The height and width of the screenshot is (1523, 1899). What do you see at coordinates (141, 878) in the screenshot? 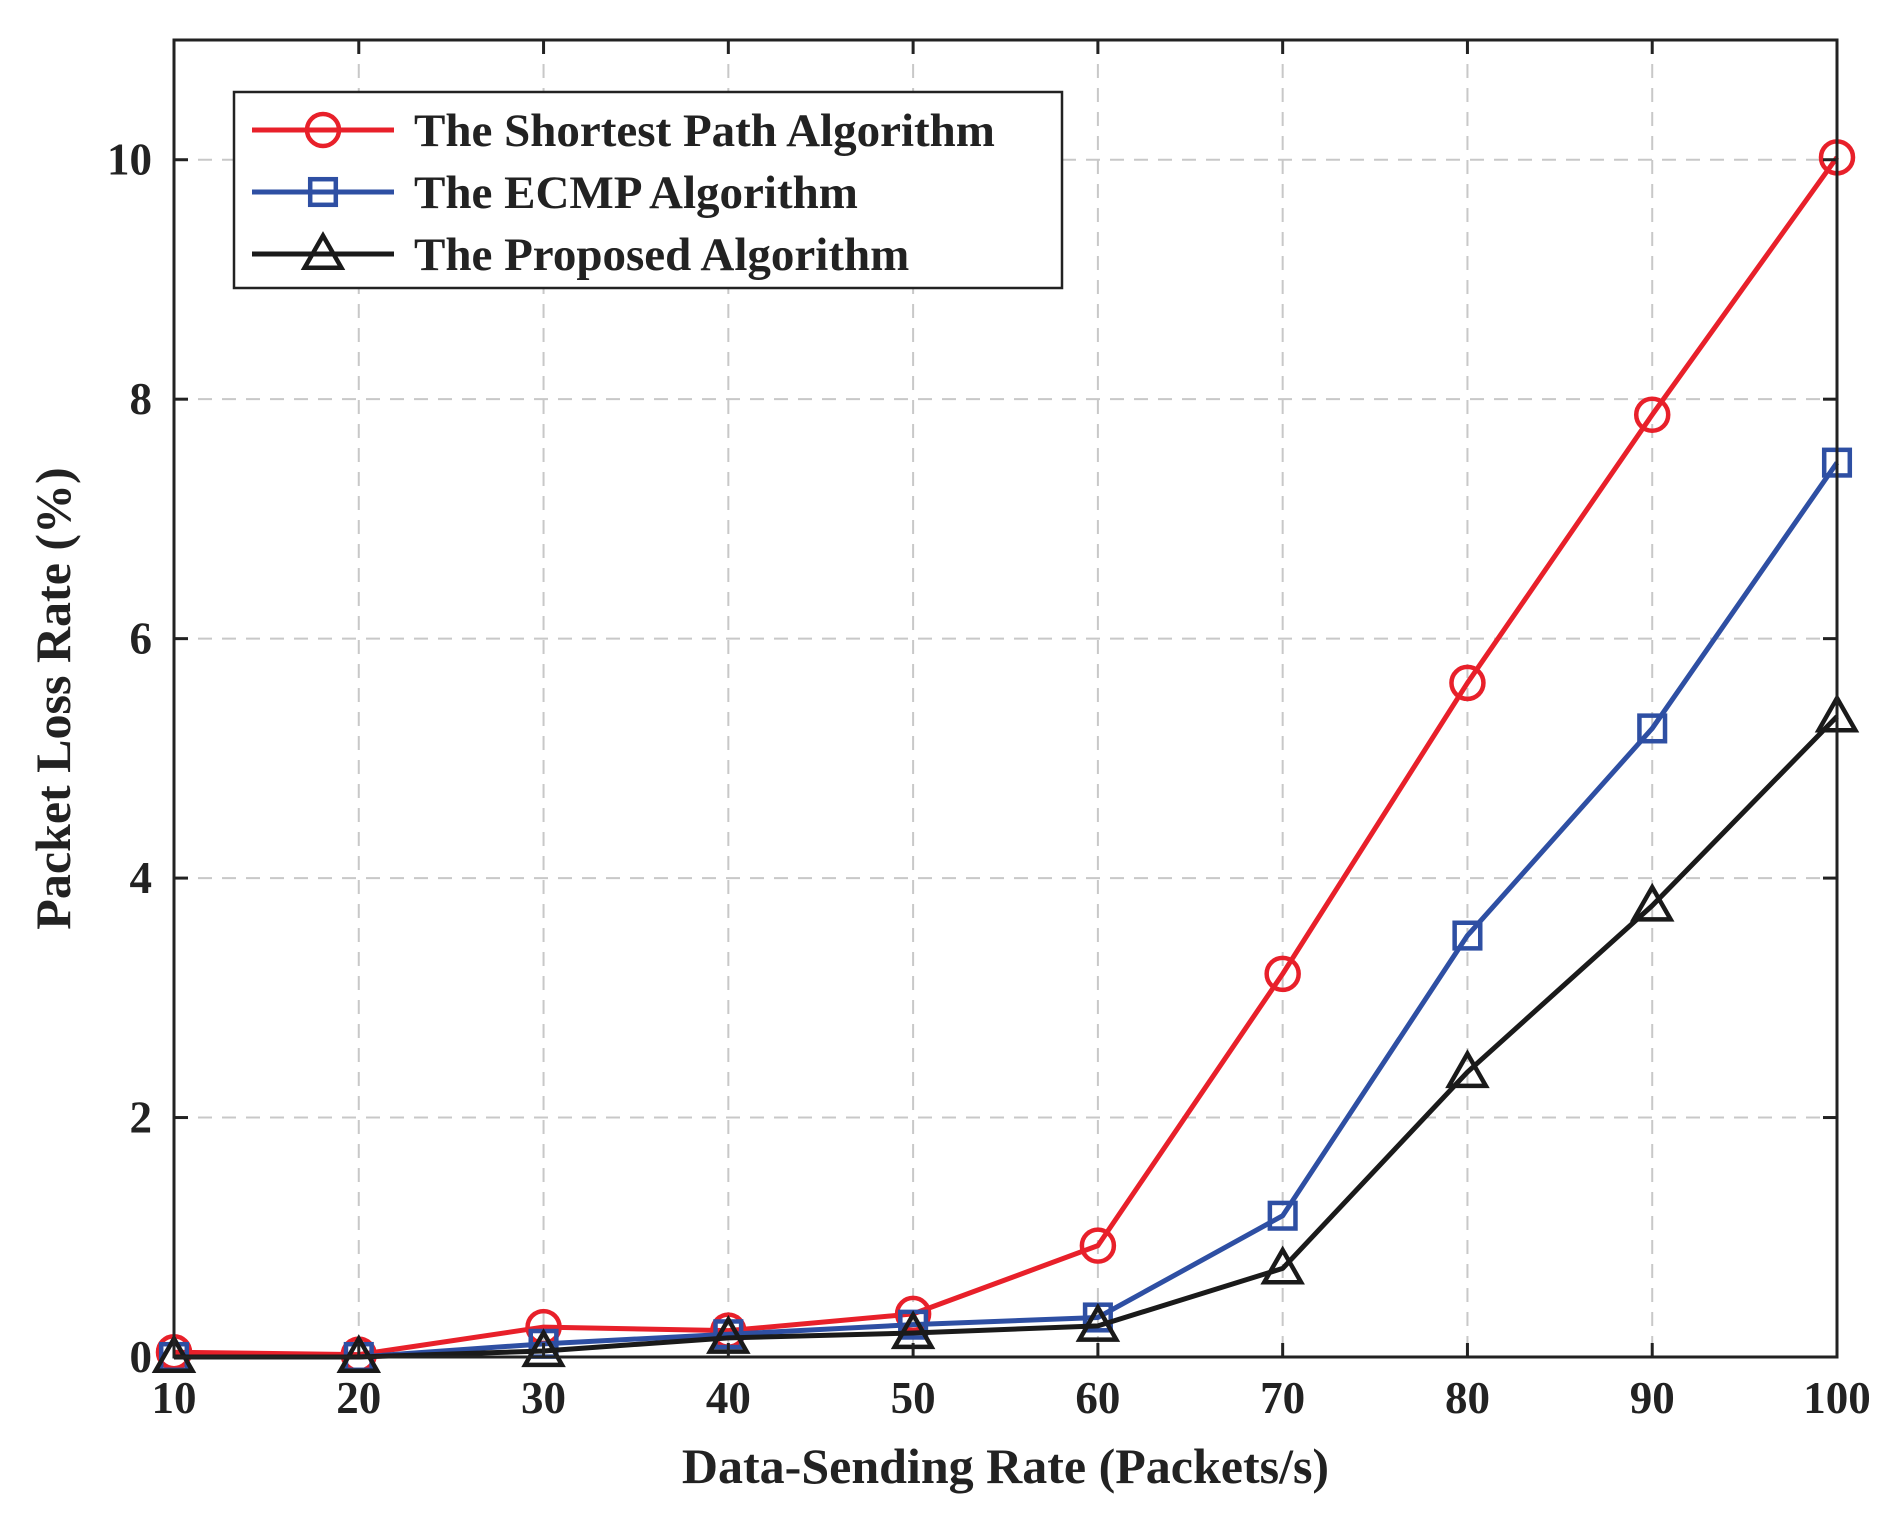
I see `y-tick-label: 4` at bounding box center [141, 878].